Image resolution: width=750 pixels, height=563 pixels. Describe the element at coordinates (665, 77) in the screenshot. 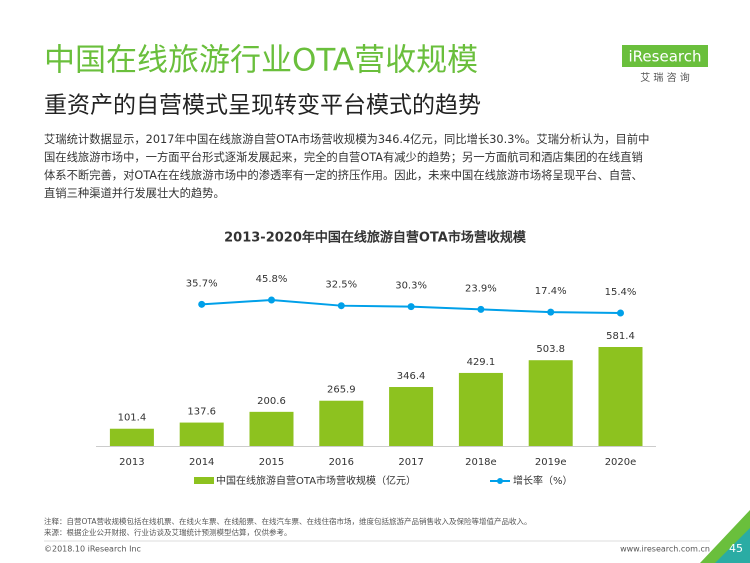

I see `logo-sub: 艾 瑞 咨 询` at that location.